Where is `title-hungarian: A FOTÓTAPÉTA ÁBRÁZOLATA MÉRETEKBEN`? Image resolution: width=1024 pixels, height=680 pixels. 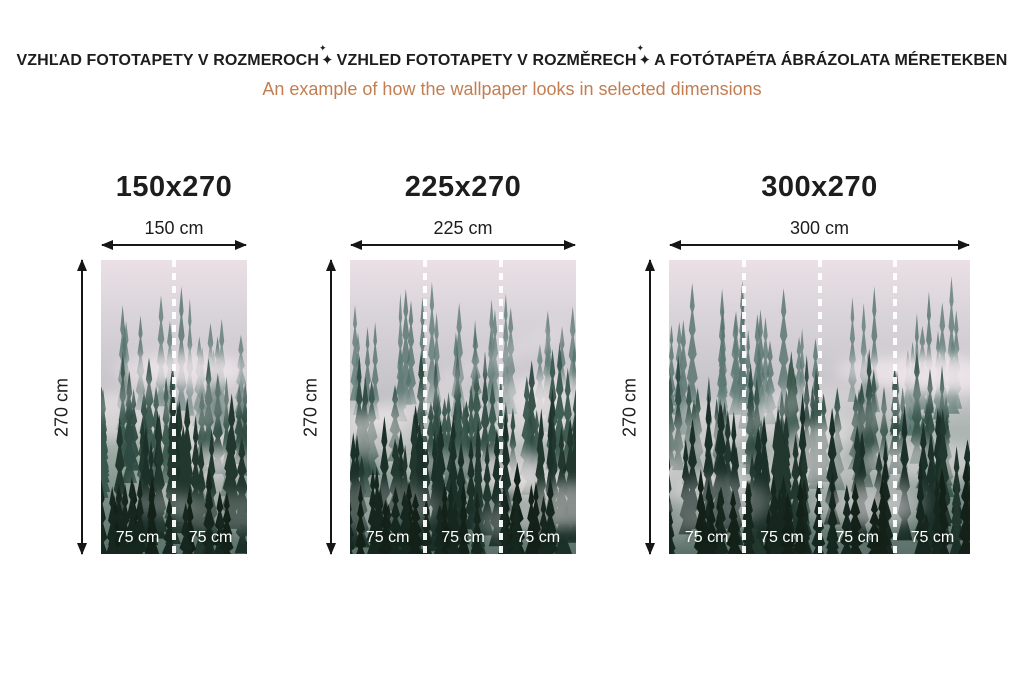
title-hungarian: A FOTÓTAPÉTA ÁBRÁZOLATA MÉRETEKBEN is located at coordinates (831, 60).